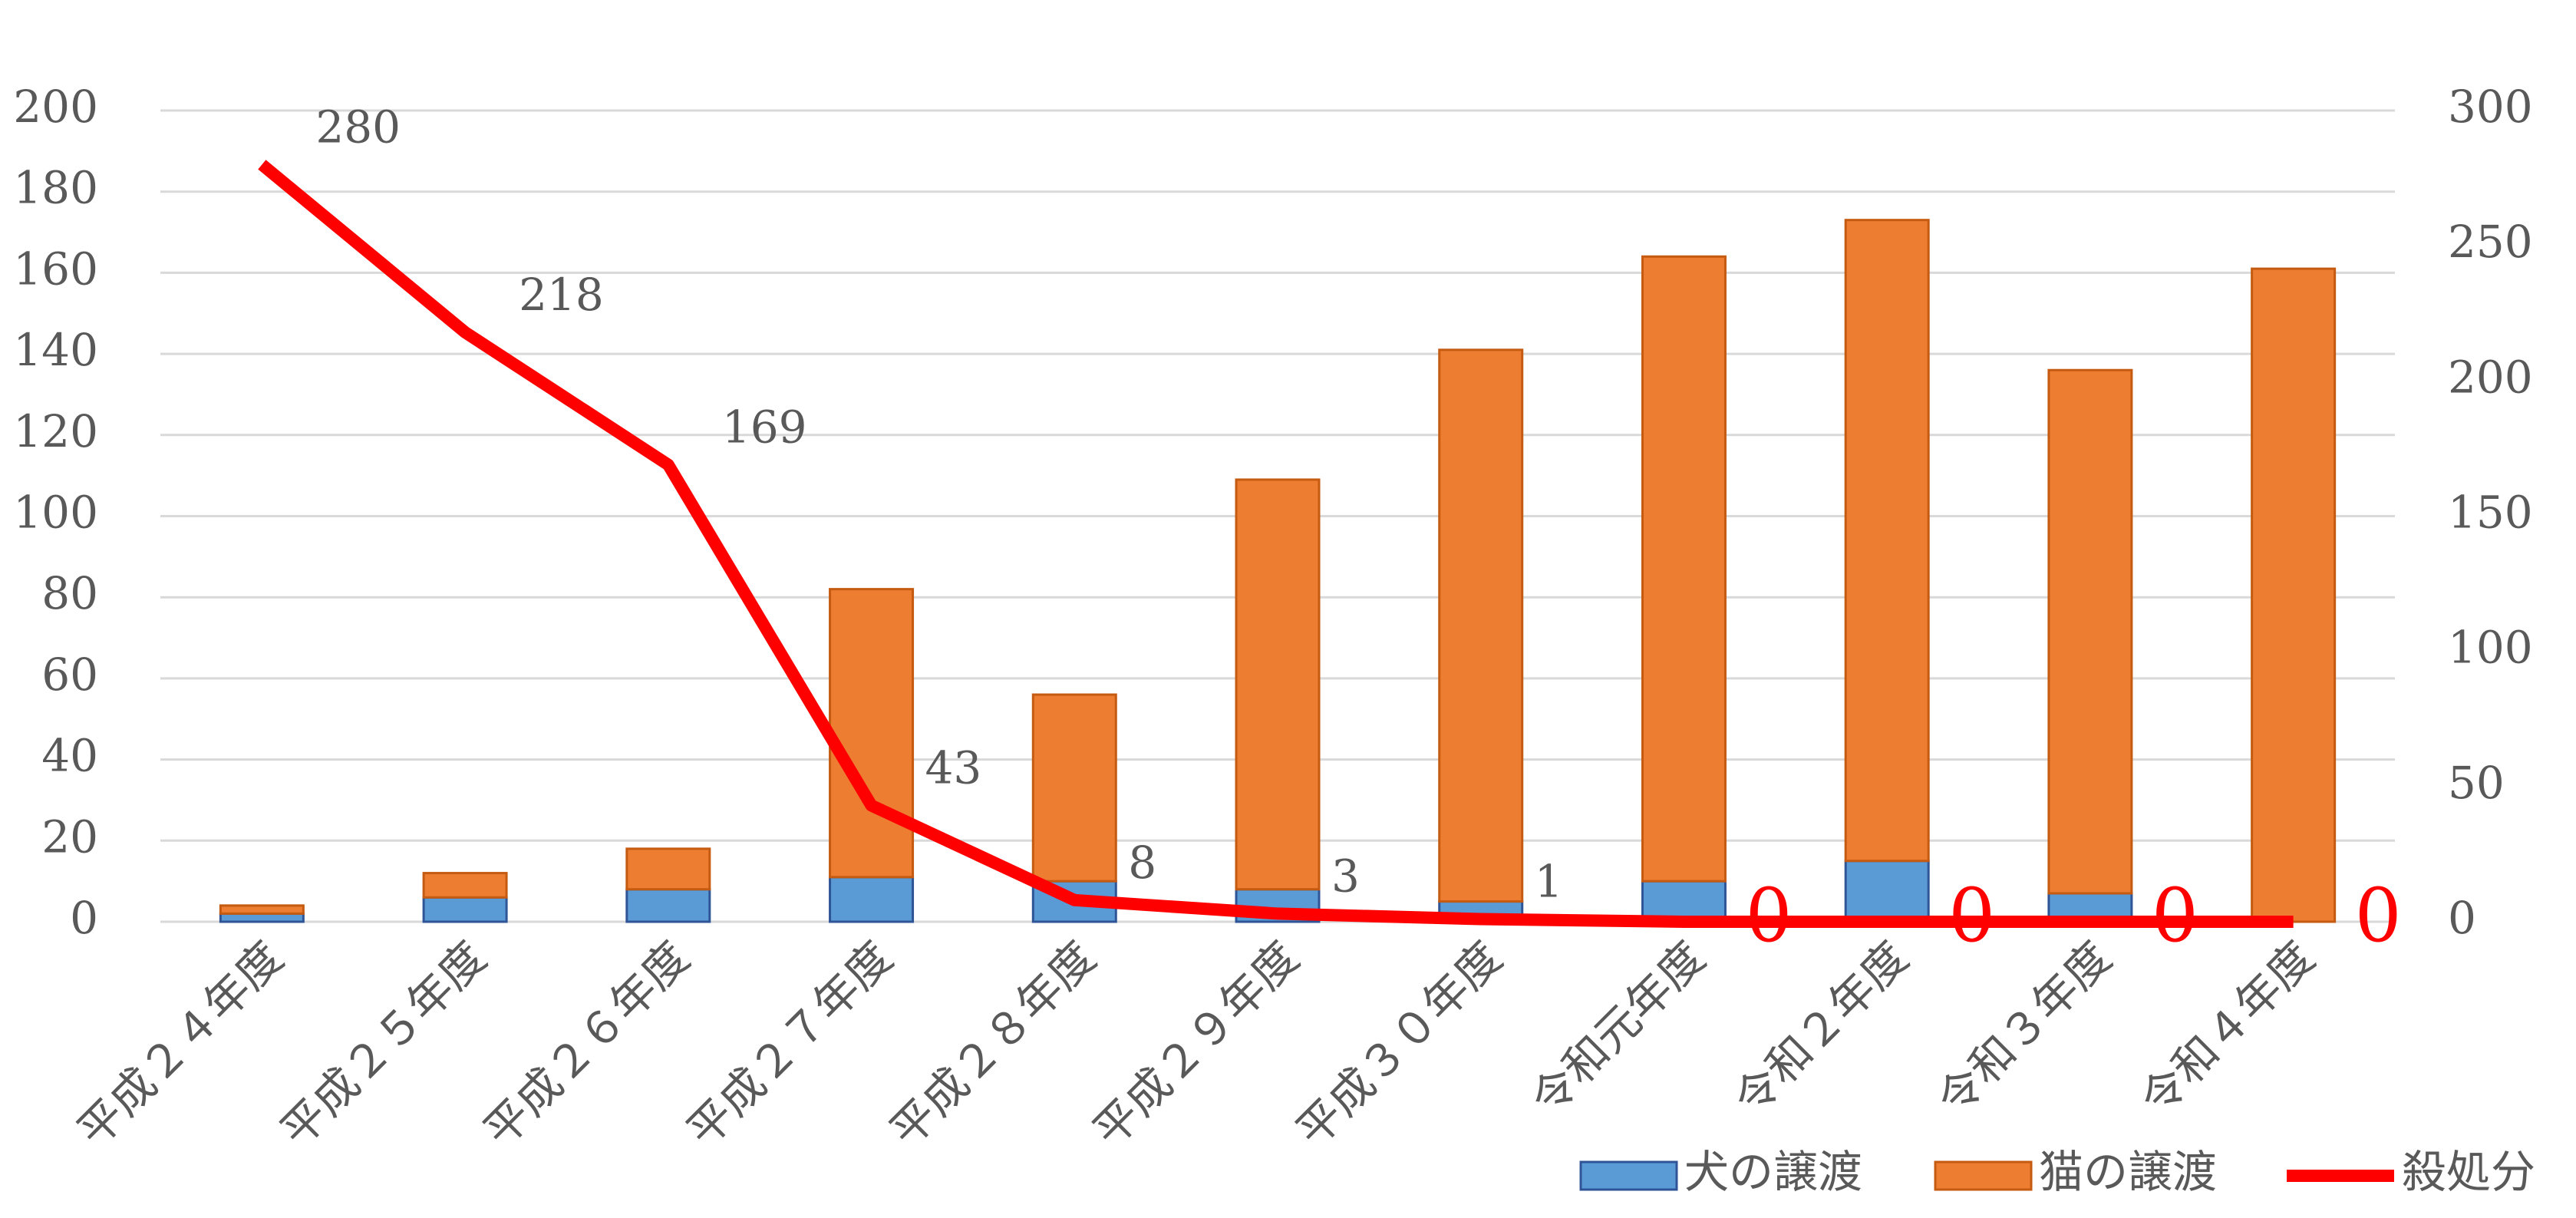  What do you see at coordinates (764, 427) in the screenshot?
I see `data-label: 169` at bounding box center [764, 427].